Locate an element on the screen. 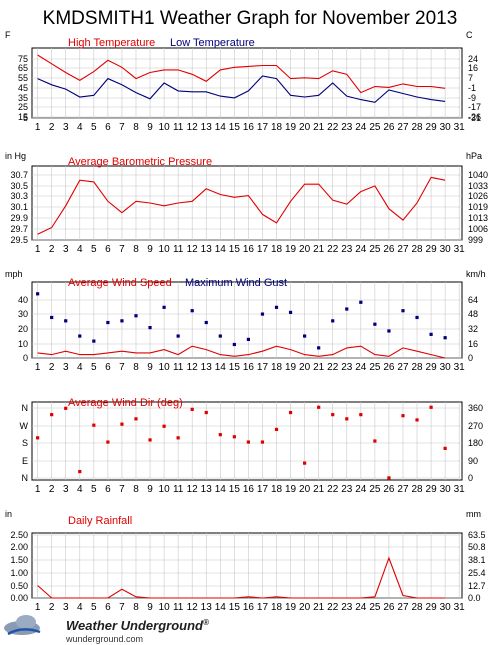 The height and width of the screenshot is (645, 500). day-label: 7 is located at coordinates (122, 127).